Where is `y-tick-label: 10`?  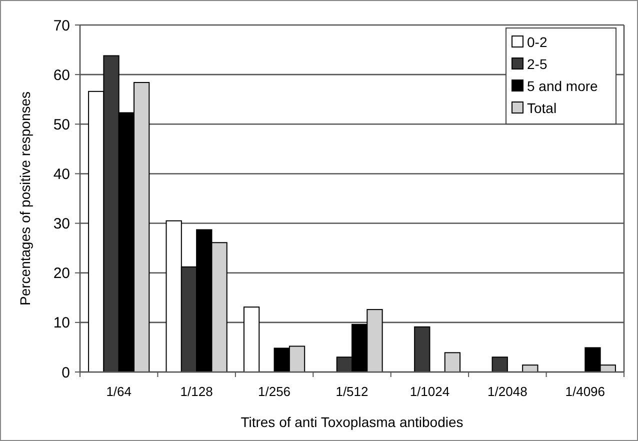
y-tick-label: 10 is located at coordinates (61, 323).